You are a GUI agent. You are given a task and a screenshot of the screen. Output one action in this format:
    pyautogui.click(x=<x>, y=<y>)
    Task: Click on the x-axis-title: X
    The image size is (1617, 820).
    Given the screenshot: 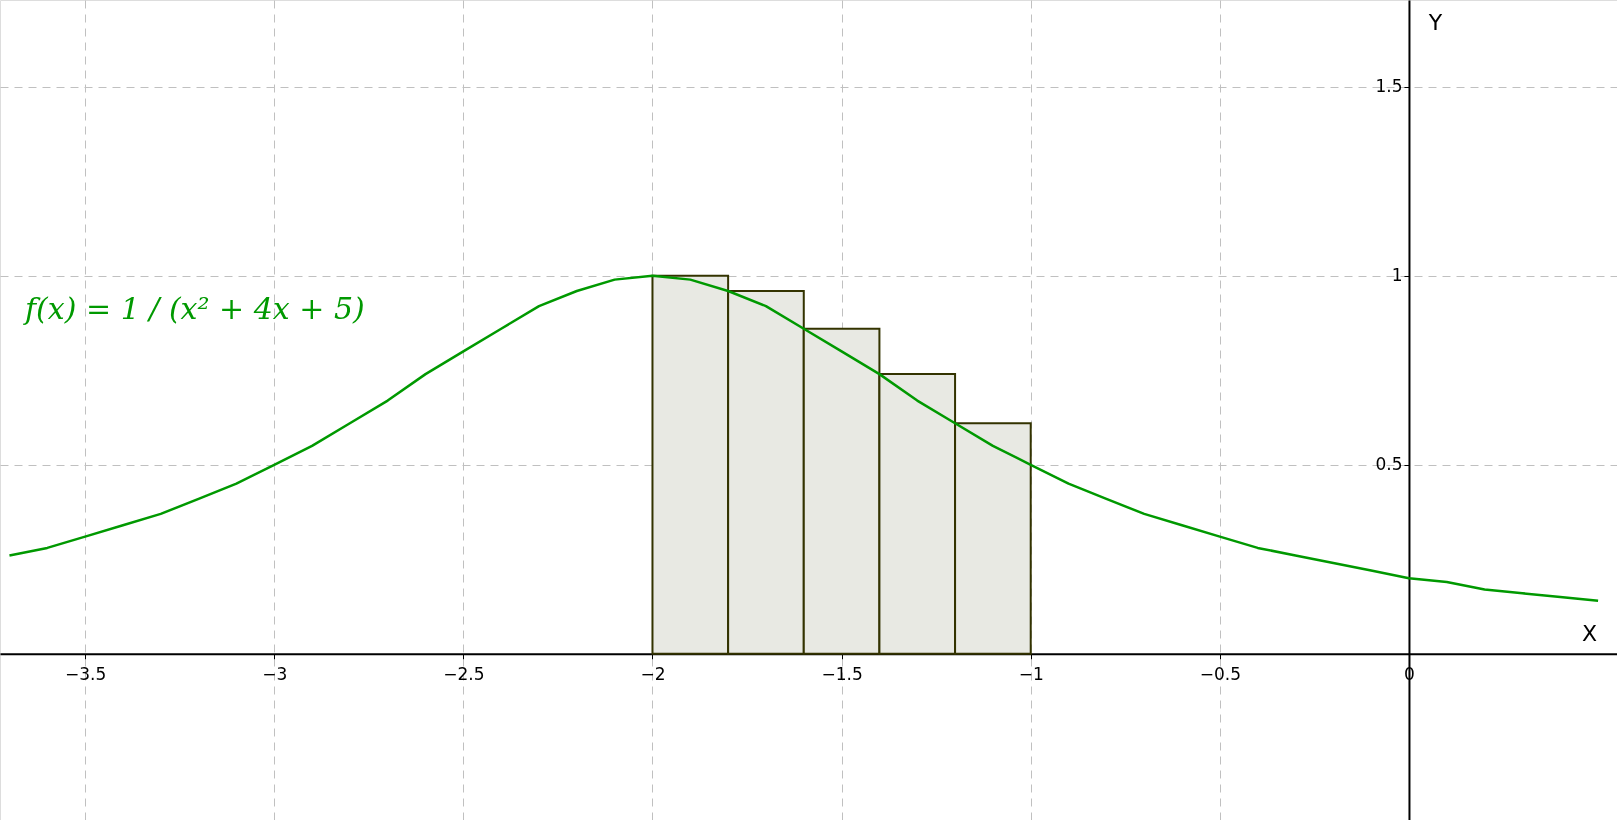 What is the action you would take?
    pyautogui.click(x=1589, y=634)
    